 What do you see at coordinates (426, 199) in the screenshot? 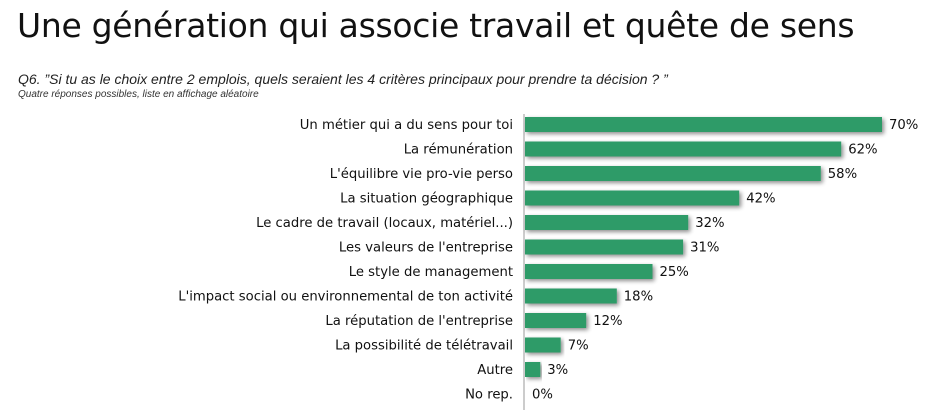
I see `category-label: La situation géographique` at bounding box center [426, 199].